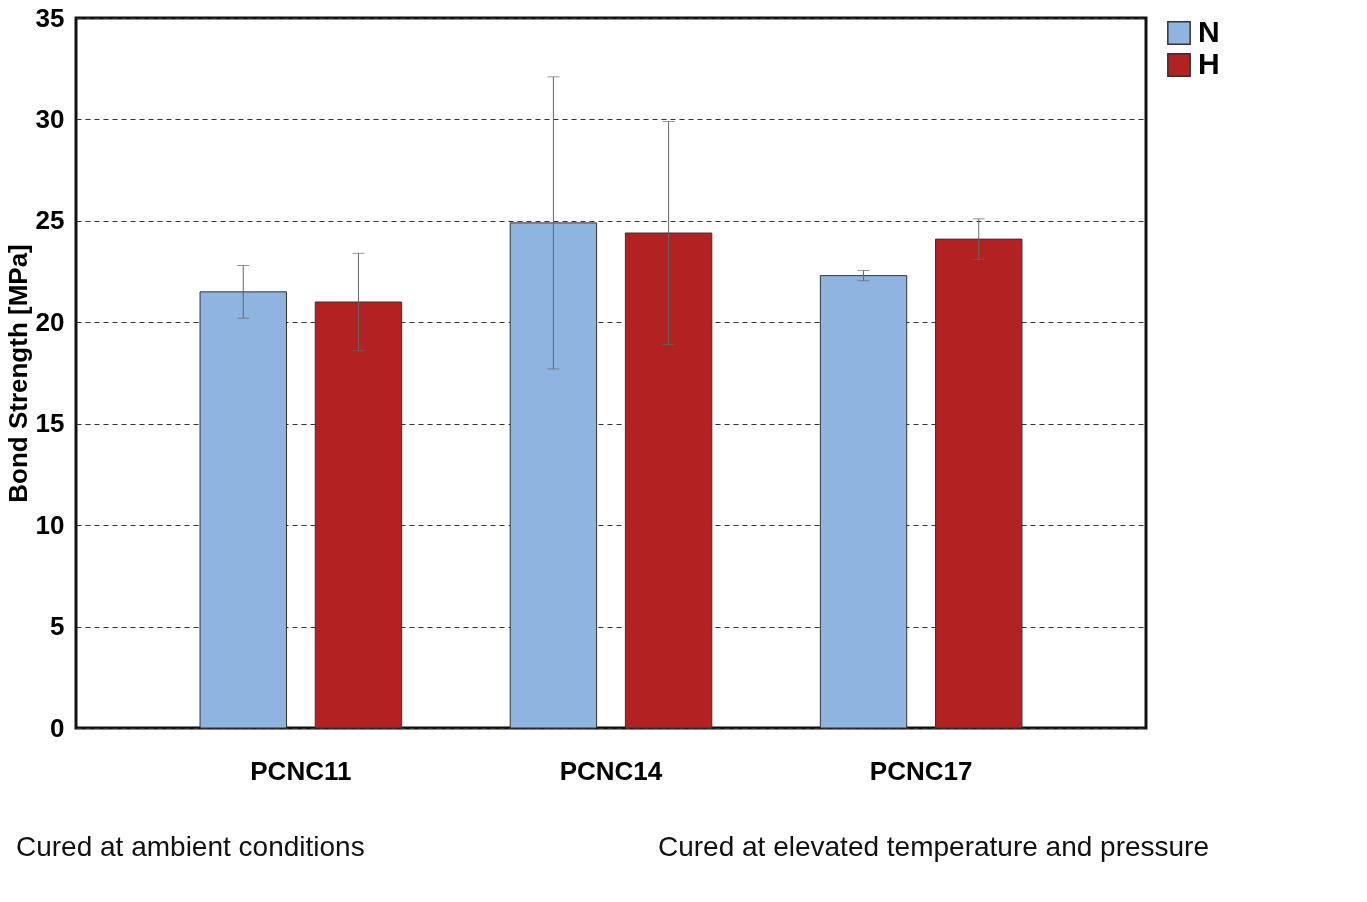 This screenshot has width=1367, height=902. I want to click on text: Cured at ambient conditions, so click(190, 846).